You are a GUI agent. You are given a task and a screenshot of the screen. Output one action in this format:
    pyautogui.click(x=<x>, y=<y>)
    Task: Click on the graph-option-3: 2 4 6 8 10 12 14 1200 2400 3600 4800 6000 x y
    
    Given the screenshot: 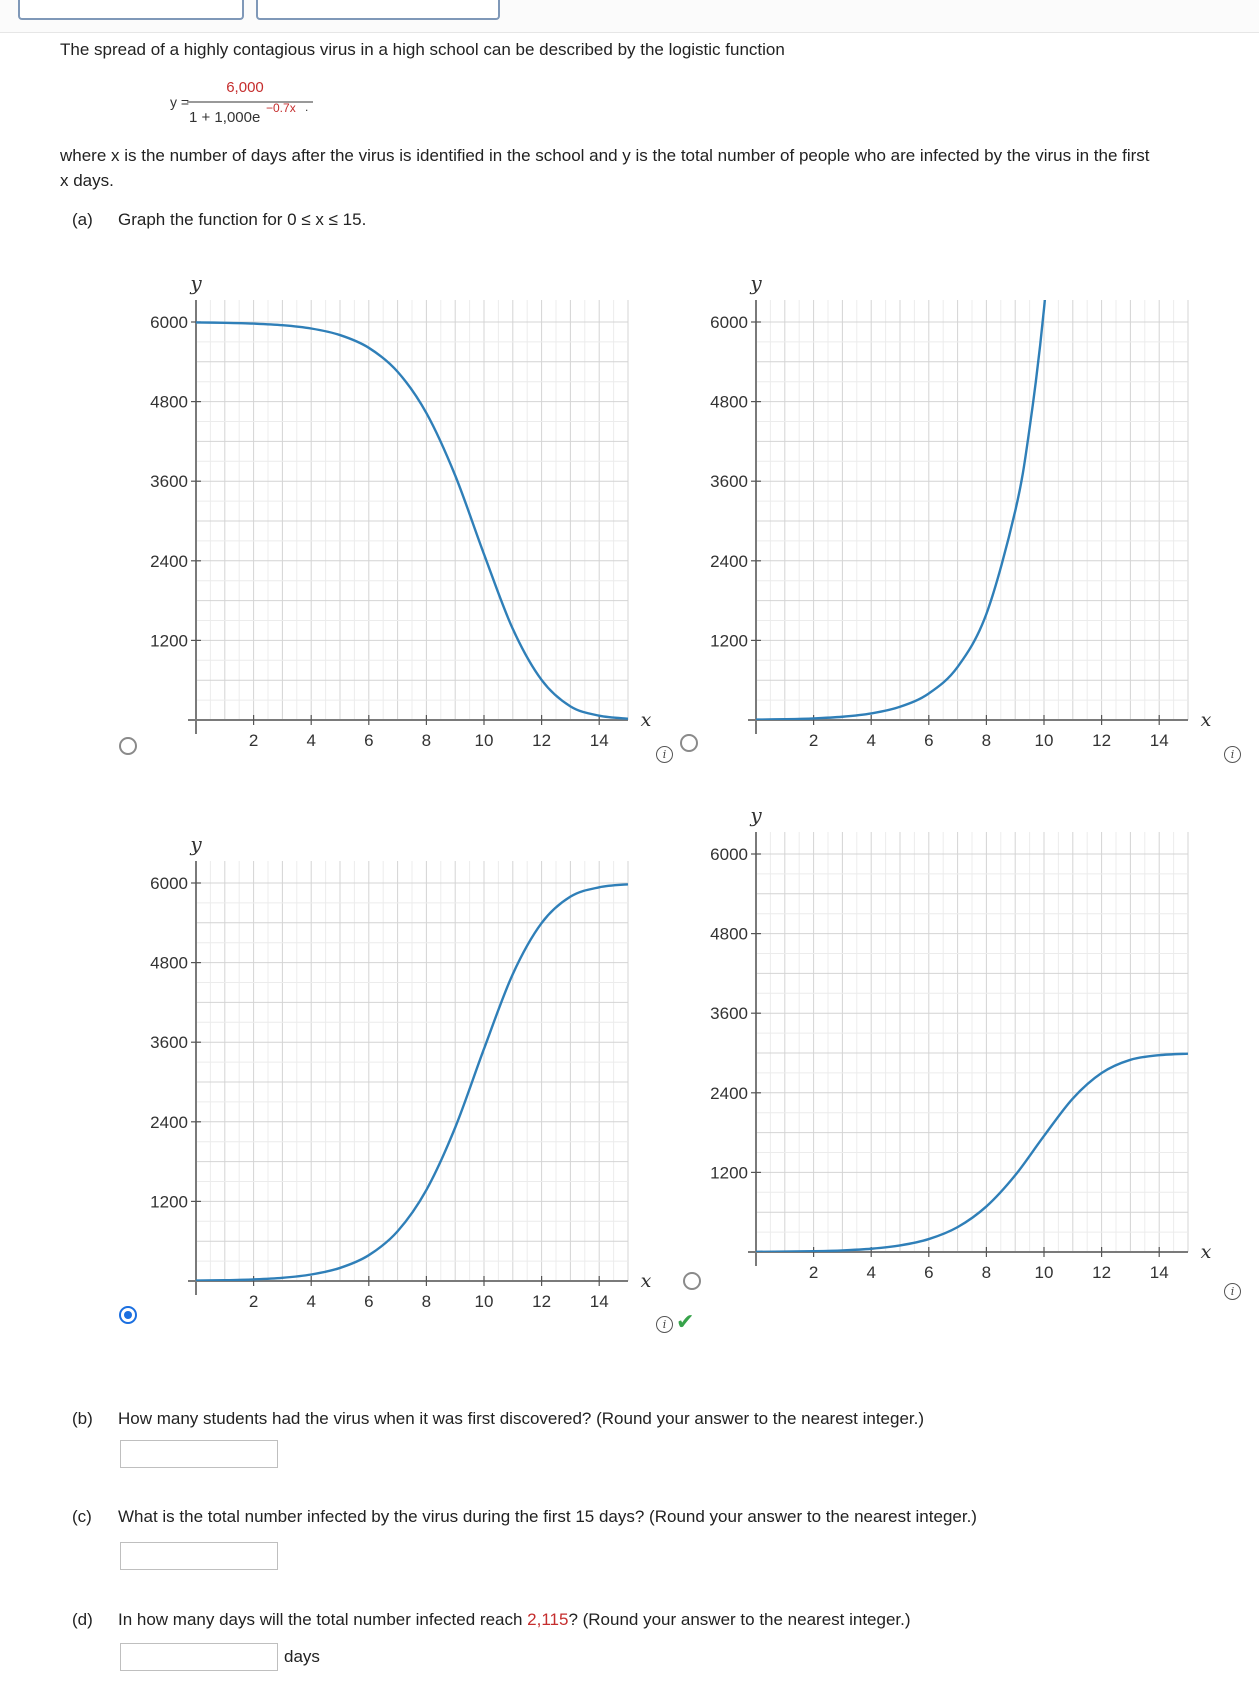 What is the action you would take?
    pyautogui.click(x=400, y=1103)
    